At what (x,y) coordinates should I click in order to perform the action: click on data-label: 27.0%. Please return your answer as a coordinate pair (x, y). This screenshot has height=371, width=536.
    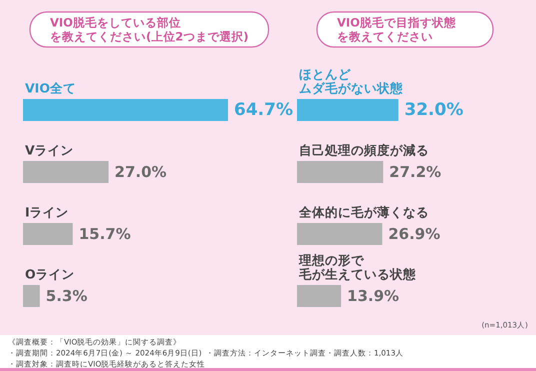
    Looking at the image, I should click on (140, 172).